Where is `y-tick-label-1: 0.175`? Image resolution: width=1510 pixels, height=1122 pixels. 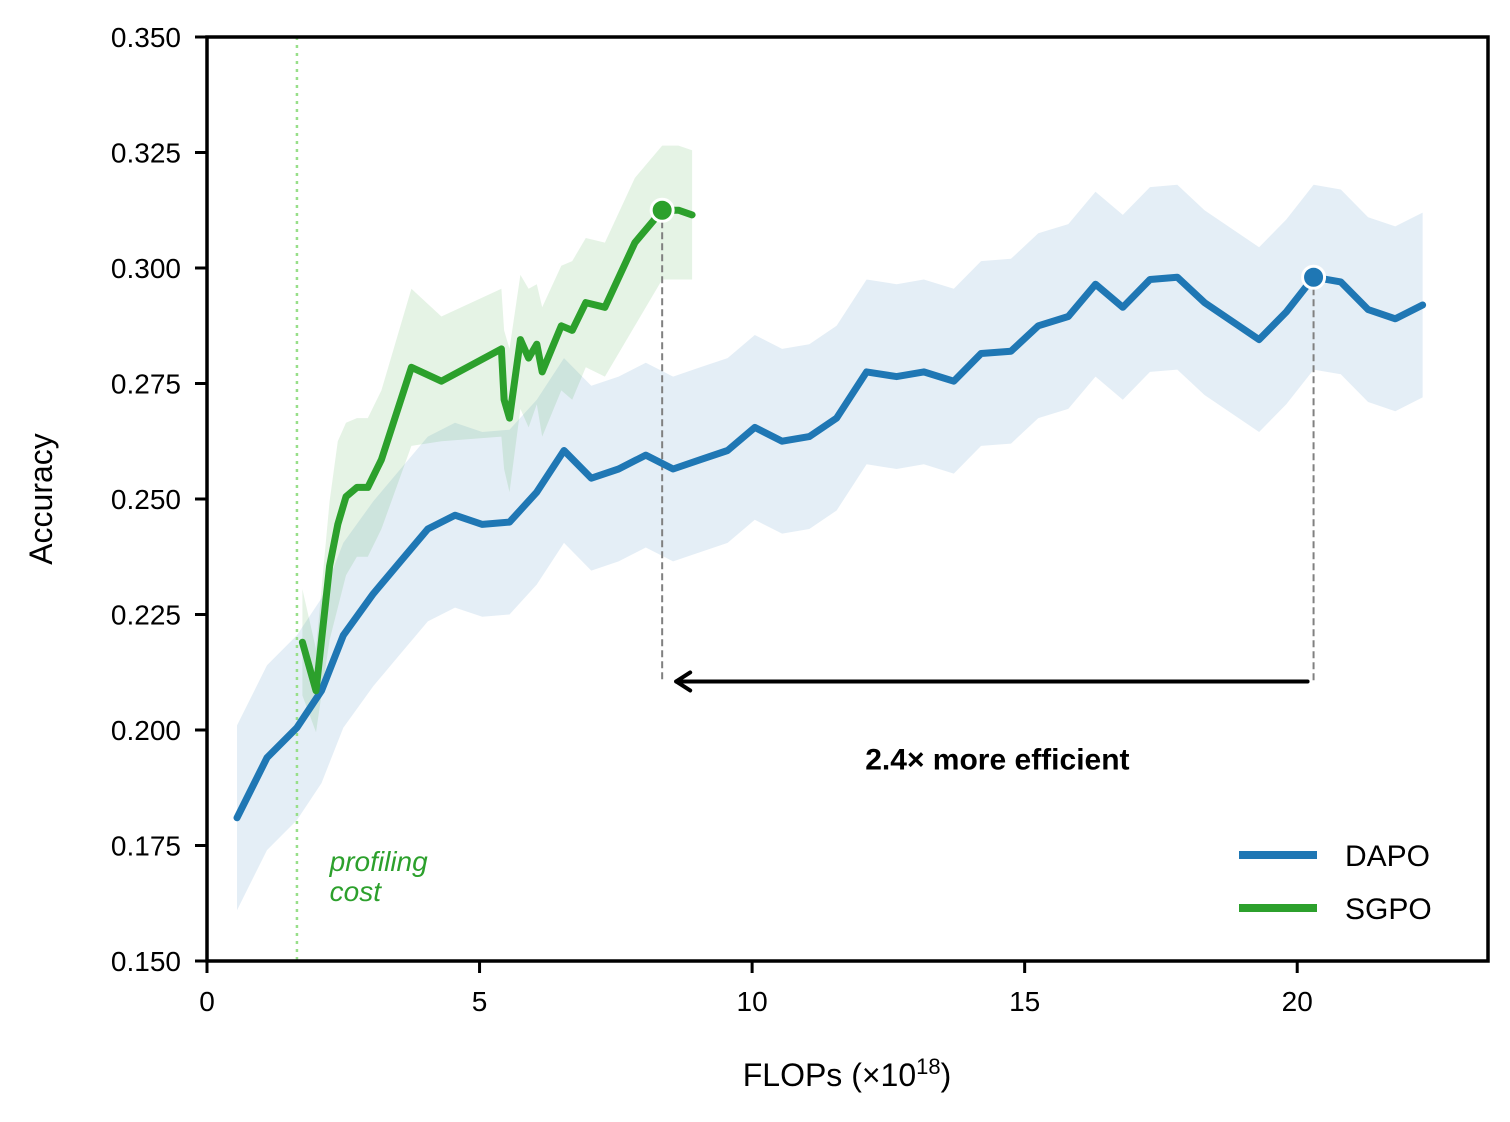
y-tick-label-1: 0.175 is located at coordinates (146, 846).